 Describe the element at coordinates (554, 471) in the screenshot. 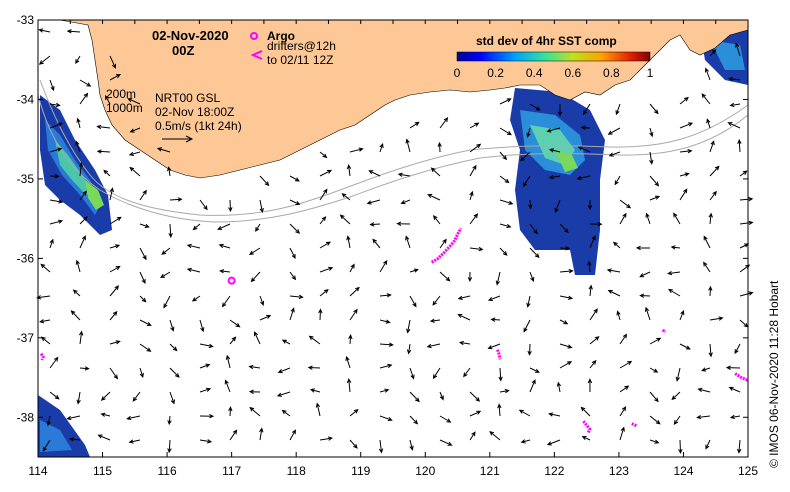

I see `x-tick-label: 122` at that location.